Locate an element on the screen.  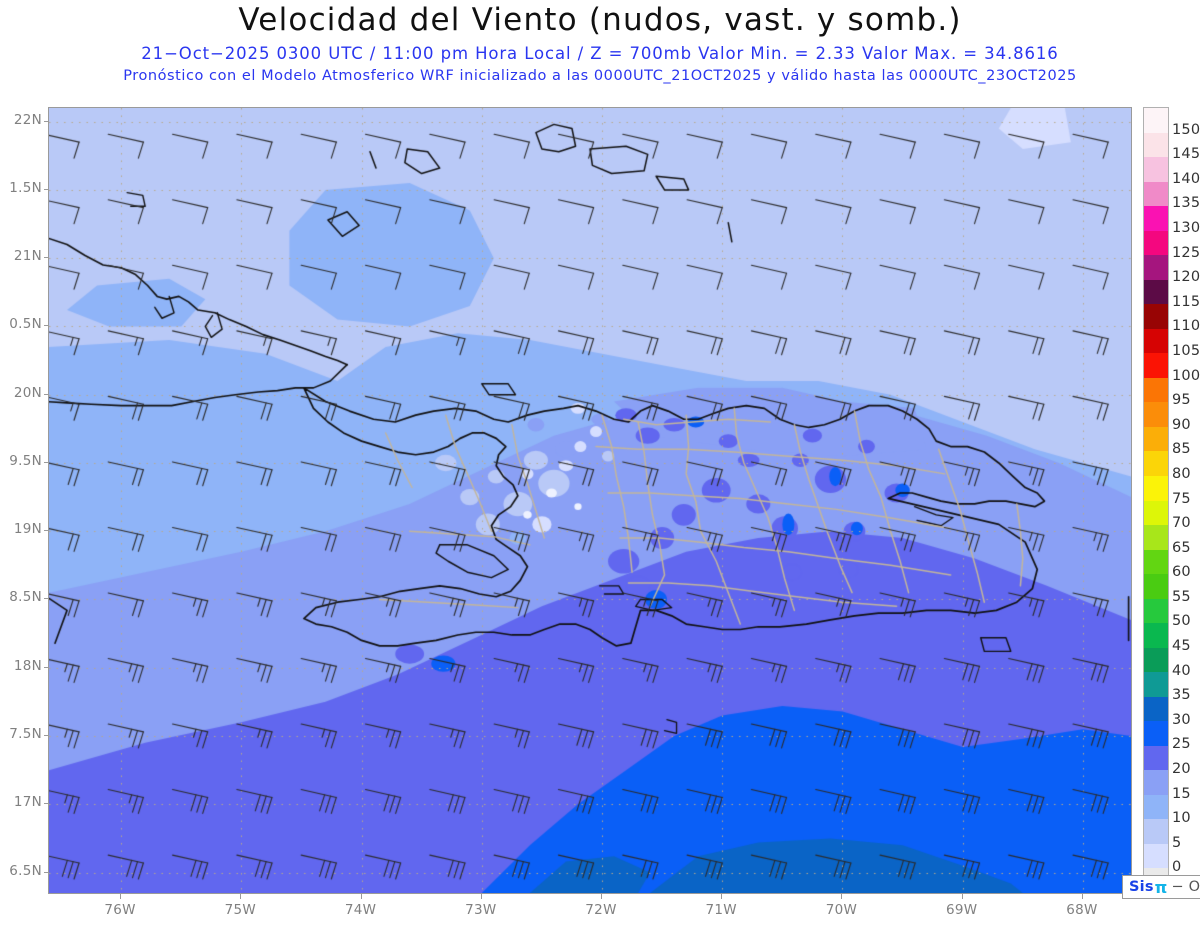
colorbar-tick-25: 25 is located at coordinates (1181, 744).